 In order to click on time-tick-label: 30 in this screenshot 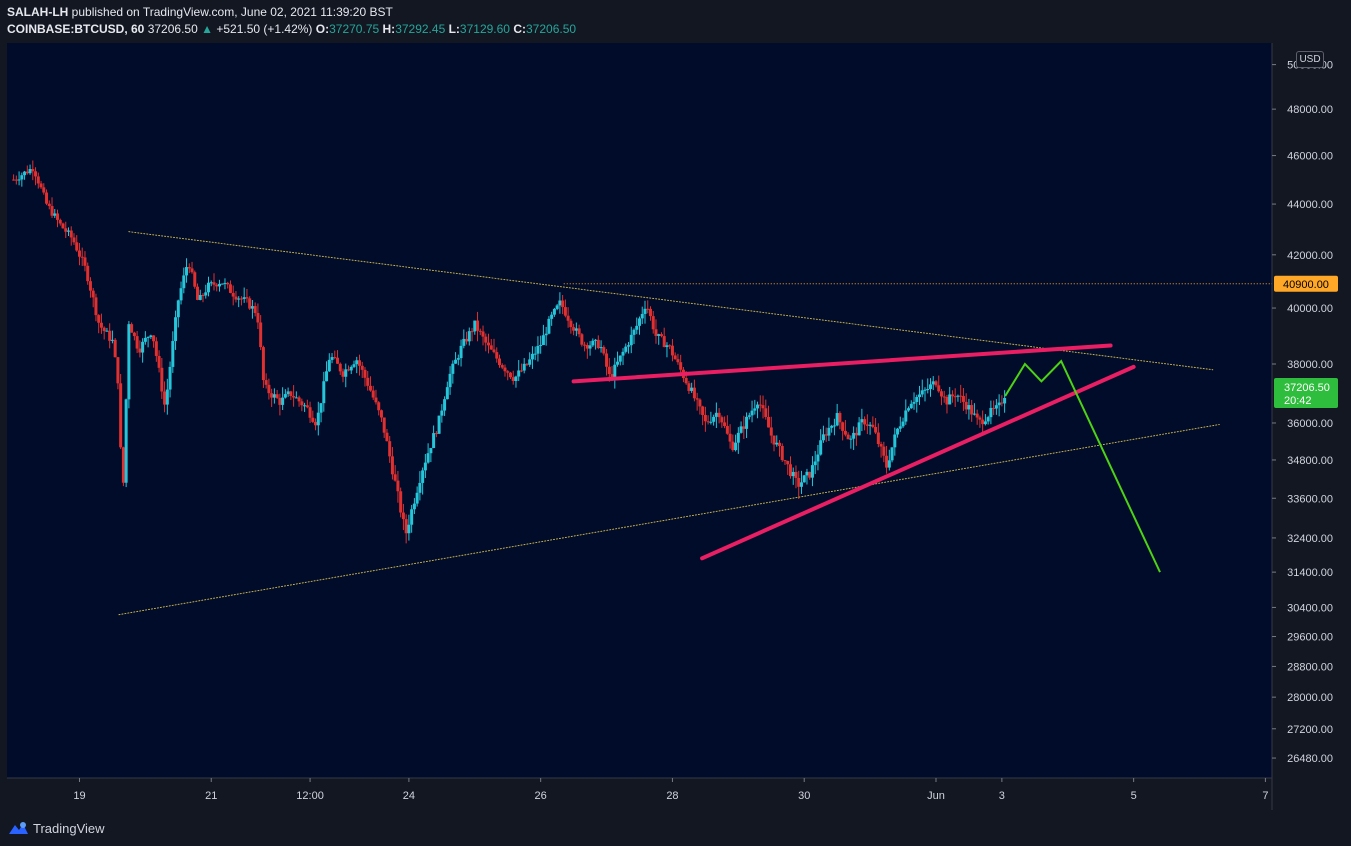, I will do `click(804, 796)`.